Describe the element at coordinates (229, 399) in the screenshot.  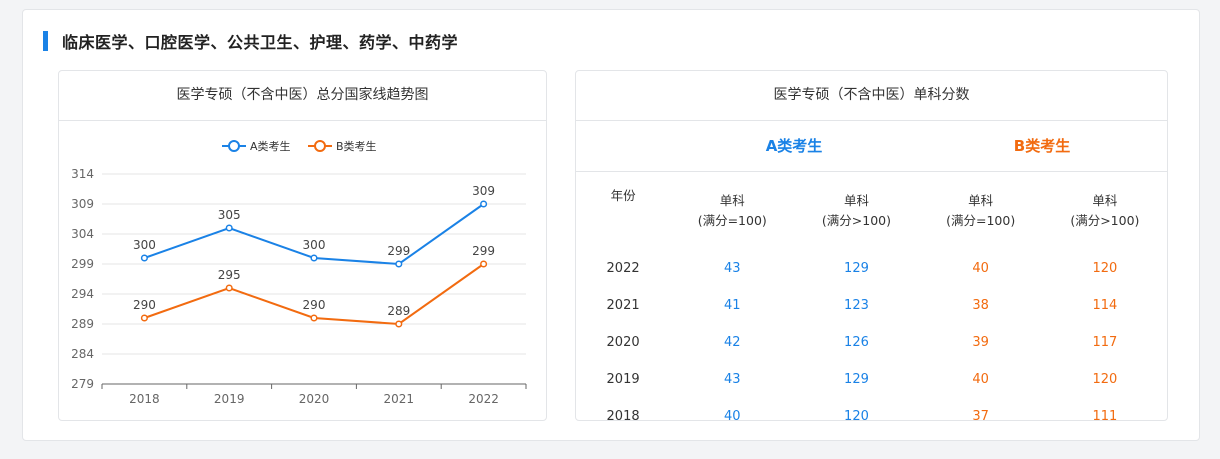
I see `x-tick-label: 2019` at that location.